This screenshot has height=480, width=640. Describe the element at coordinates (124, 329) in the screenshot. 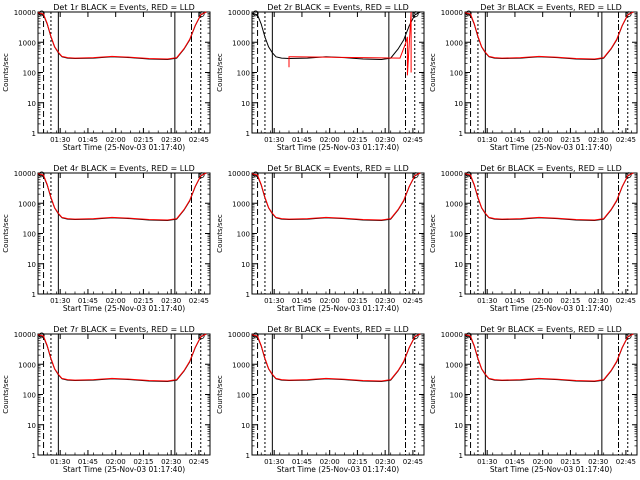

I see `panel-title: Det 7r BLACK = Events, RED = LLD` at that location.